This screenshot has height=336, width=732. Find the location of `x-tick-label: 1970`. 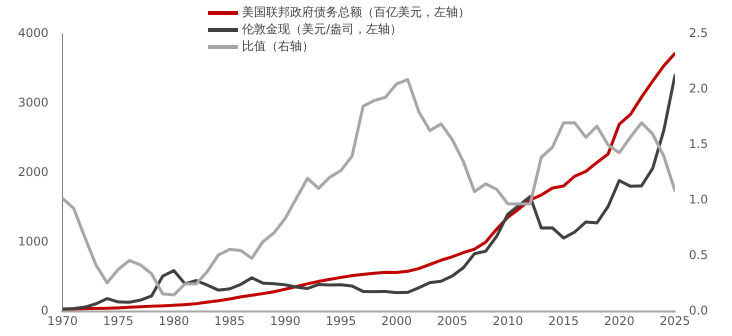

x-tick-label: 1970 is located at coordinates (62, 321).